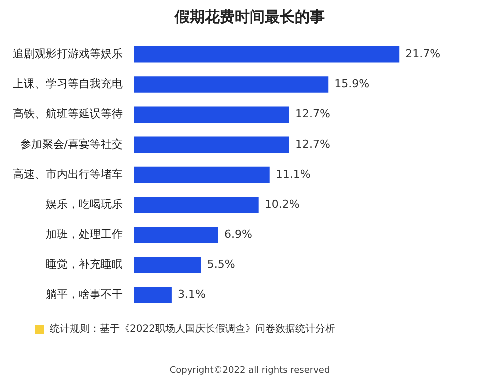  Describe the element at coordinates (423, 54) in the screenshot. I see `data-label: 21.7%` at that location.